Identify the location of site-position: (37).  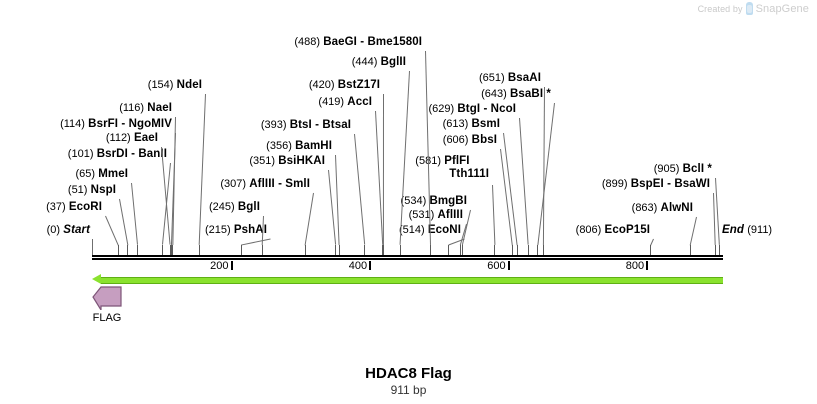
(56, 207).